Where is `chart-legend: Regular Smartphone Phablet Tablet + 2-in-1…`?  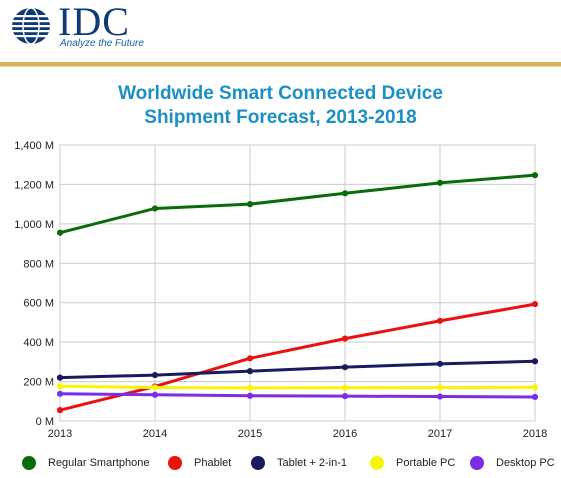 chart-legend: Regular Smartphone Phablet Tablet + 2-in-1… is located at coordinates (280, 463).